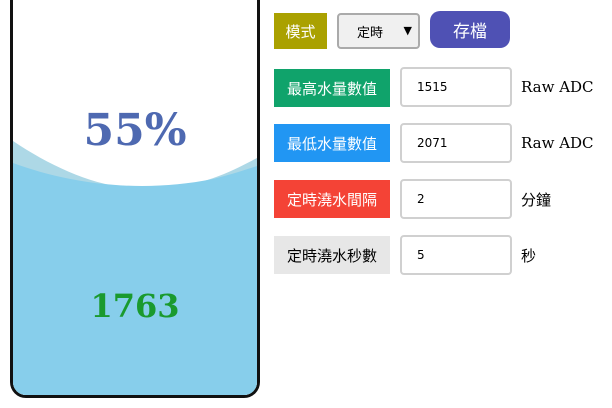  Describe the element at coordinates (470, 29) in the screenshot. I see `save-button: 存檔` at that location.